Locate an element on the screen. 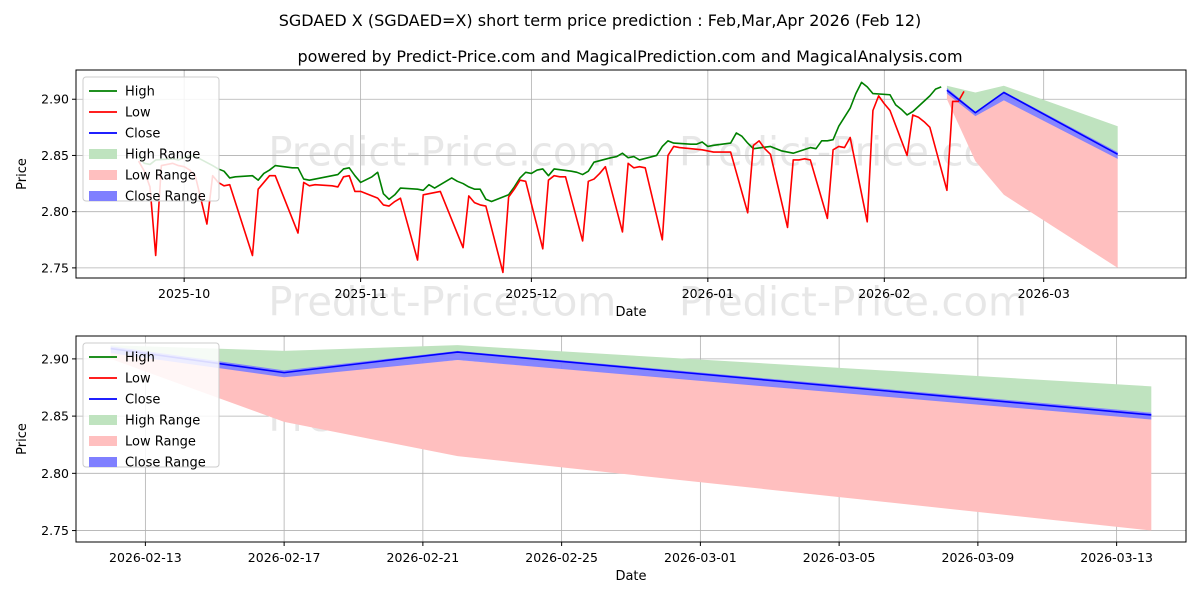 The height and width of the screenshot is (600, 1200). x-tick-label: 2026-02 is located at coordinates (884, 293).